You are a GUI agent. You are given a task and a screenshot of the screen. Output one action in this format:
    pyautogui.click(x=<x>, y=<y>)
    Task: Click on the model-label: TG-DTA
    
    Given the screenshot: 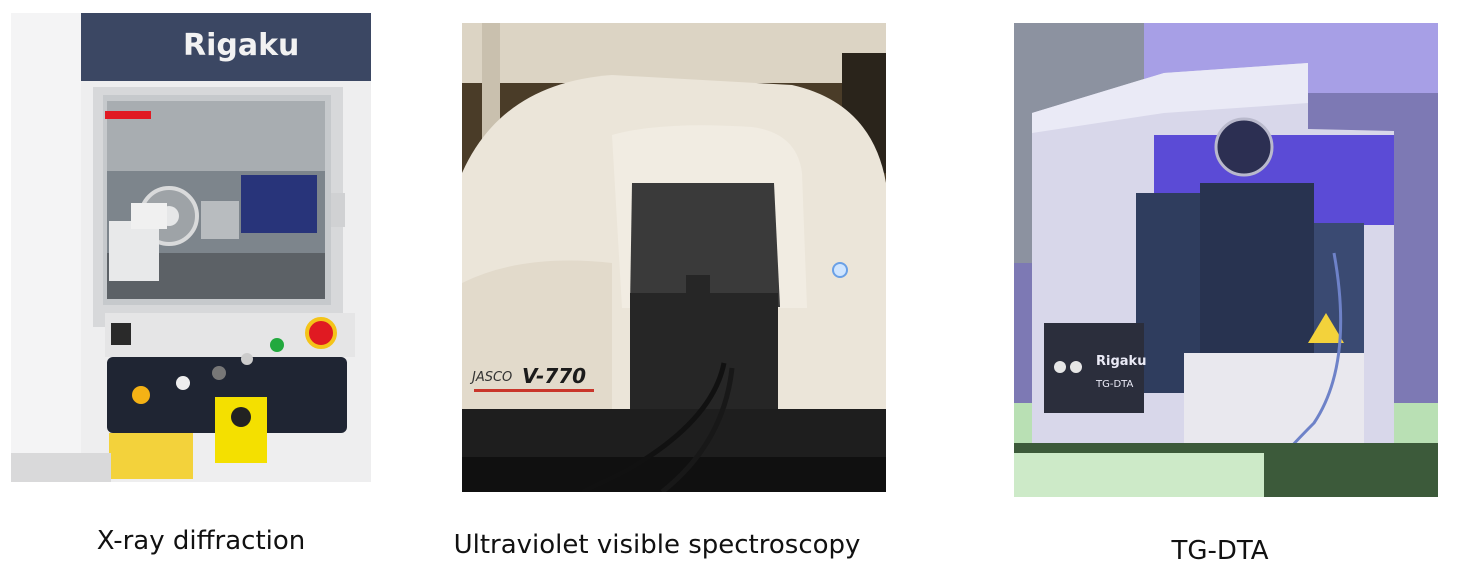 What is the action you would take?
    pyautogui.click(x=1114, y=384)
    